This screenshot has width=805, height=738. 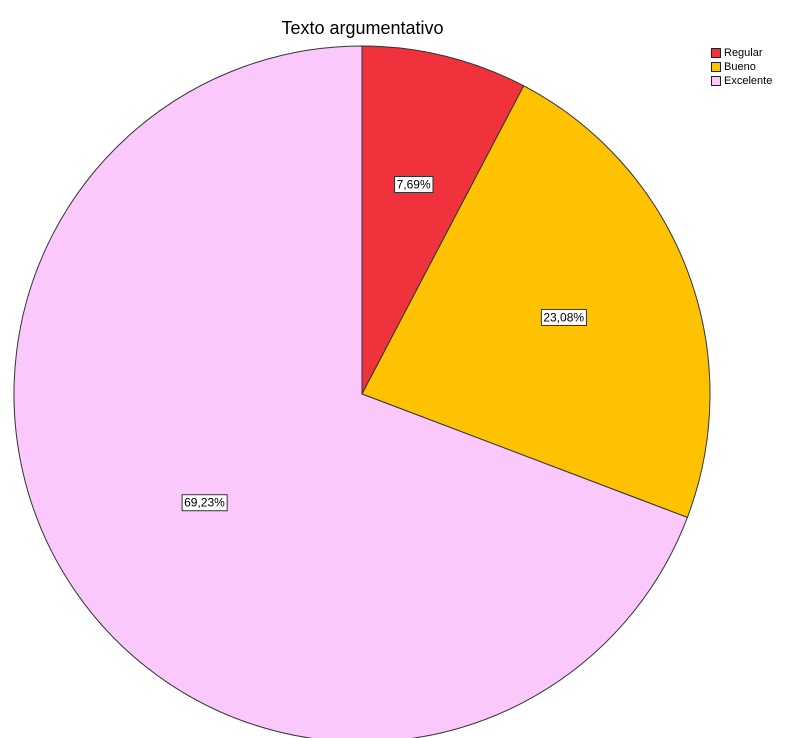 I want to click on legend-swatch-bueno, so click(x=716, y=67).